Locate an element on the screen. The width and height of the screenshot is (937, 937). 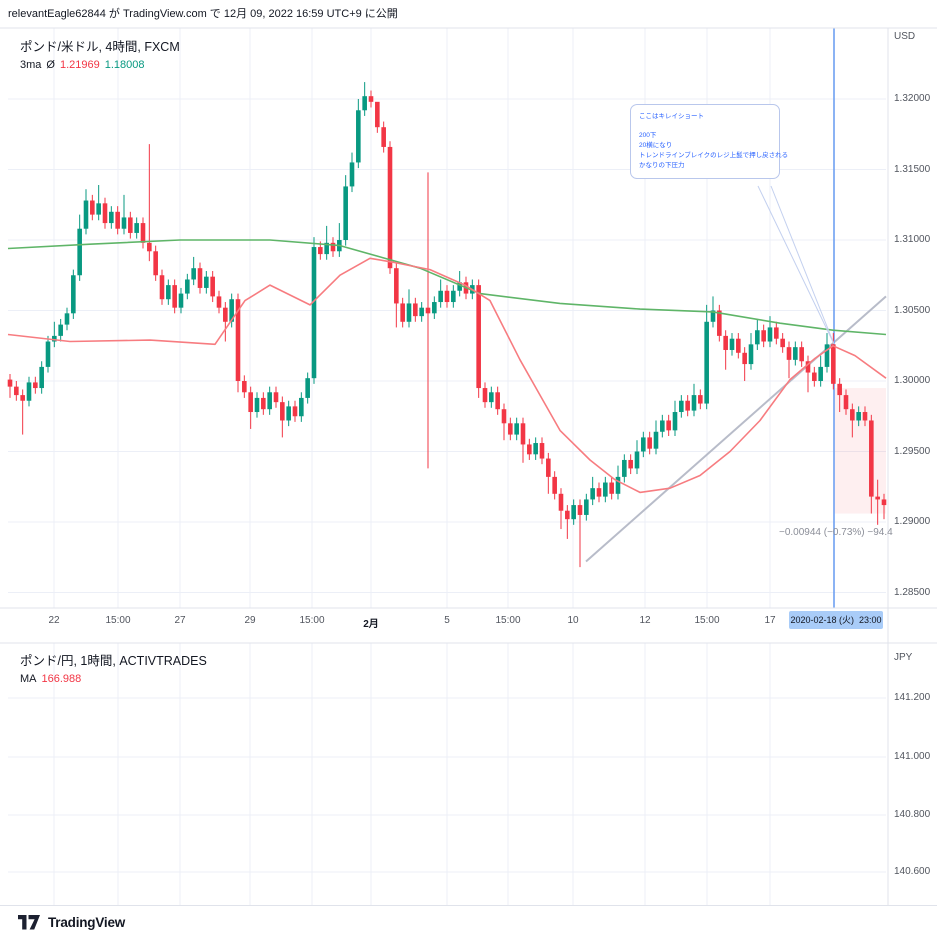
time-axis-label: 29 is located at coordinates (250, 620).